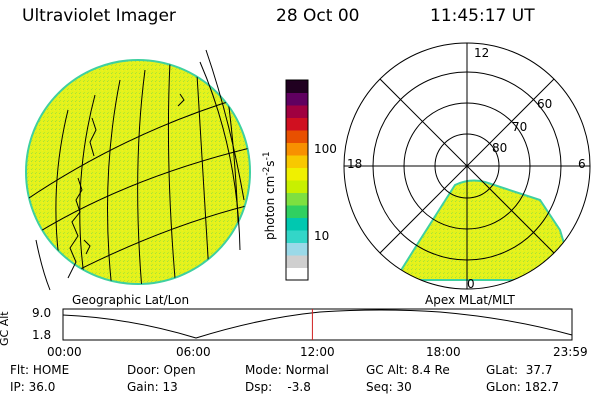  What do you see at coordinates (325, 149) in the screenshot?
I see `colorbar-tick-100: 100` at bounding box center [325, 149].